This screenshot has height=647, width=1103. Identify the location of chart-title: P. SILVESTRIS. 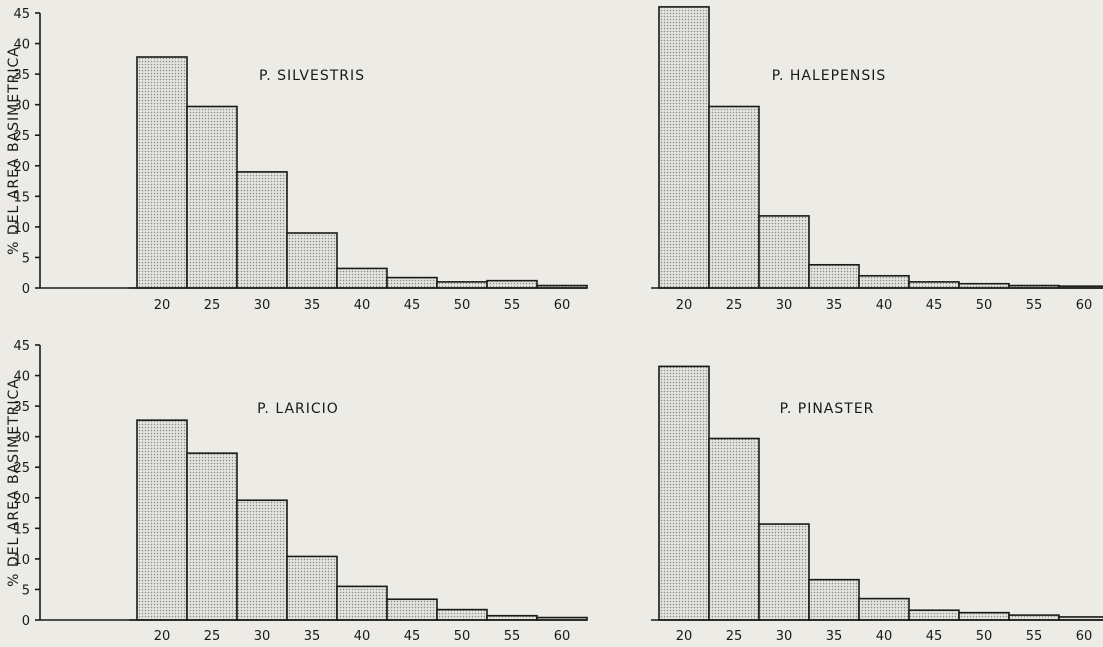
(312, 76).